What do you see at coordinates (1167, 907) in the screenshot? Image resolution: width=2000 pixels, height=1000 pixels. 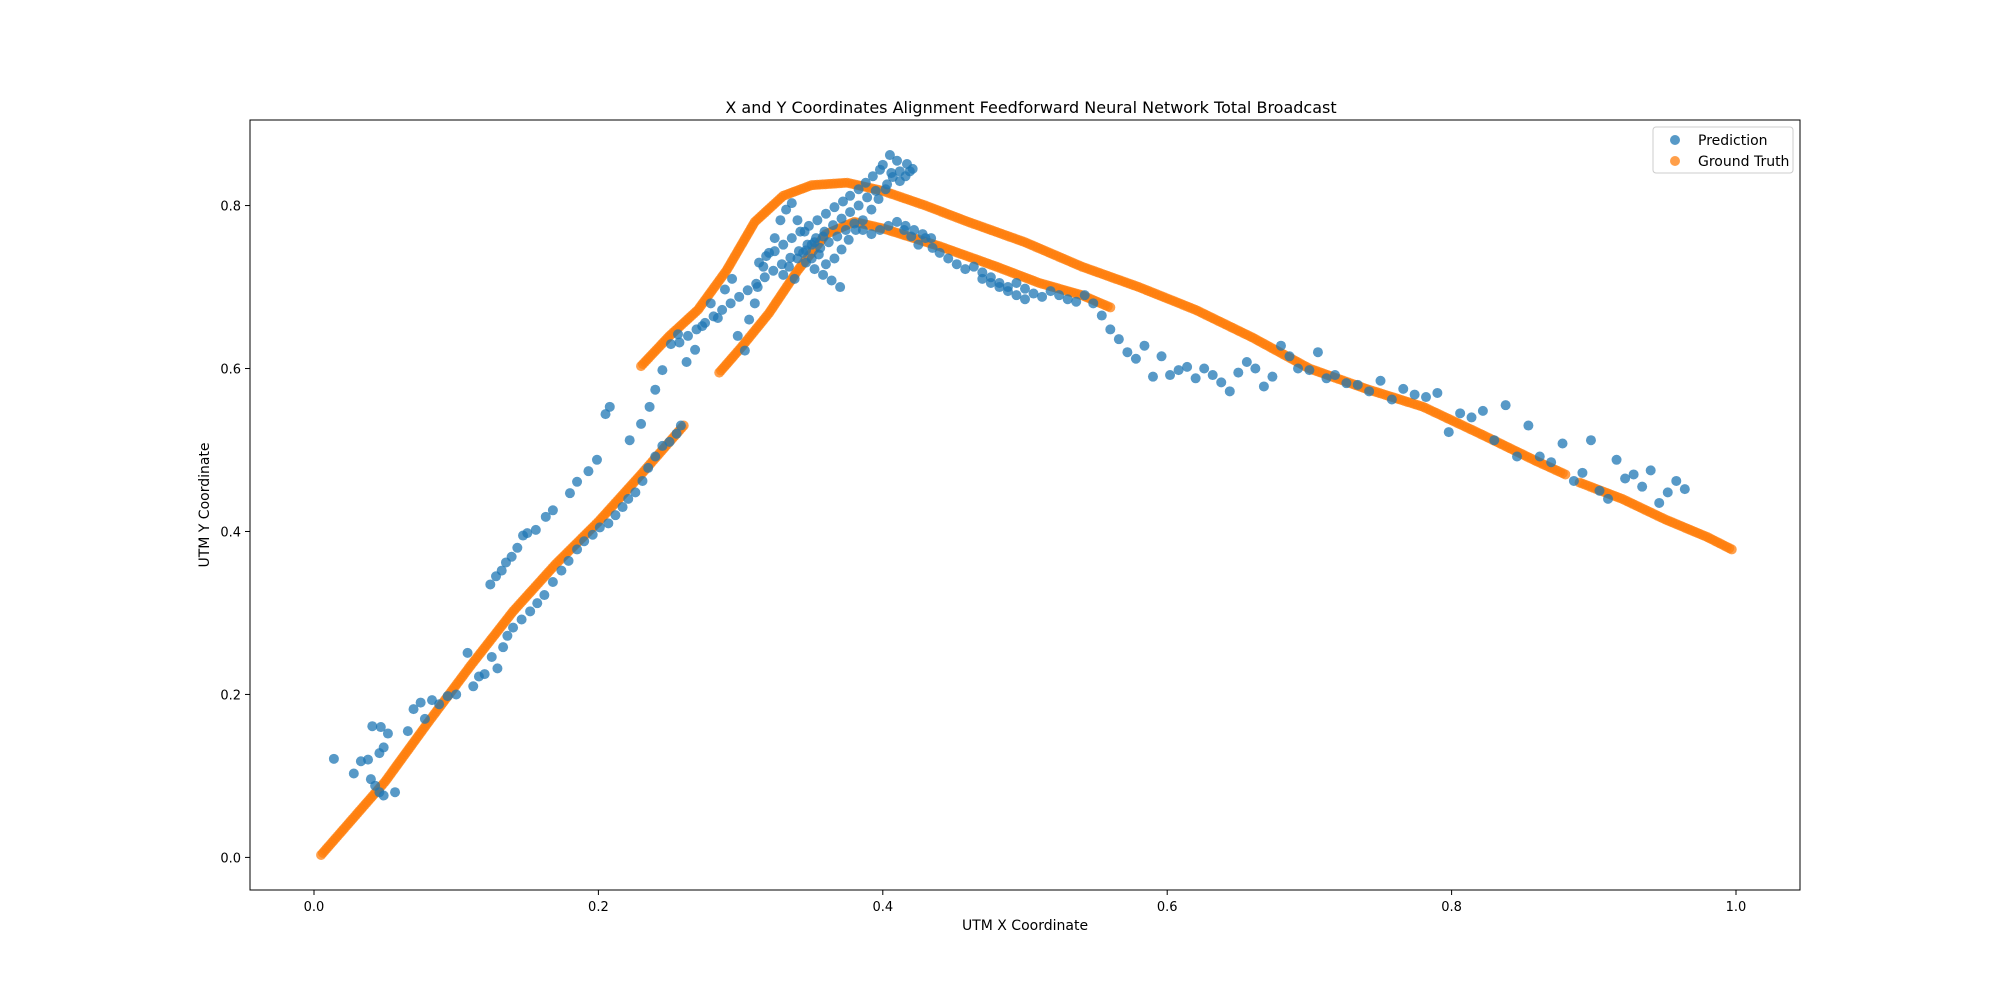 I see `x-tick-label: 0.6` at bounding box center [1167, 907].